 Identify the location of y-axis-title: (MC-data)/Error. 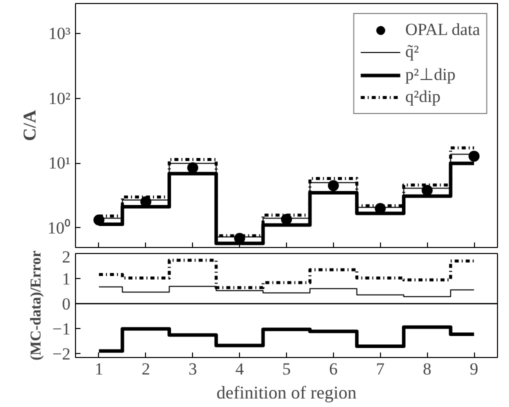
(36, 305).